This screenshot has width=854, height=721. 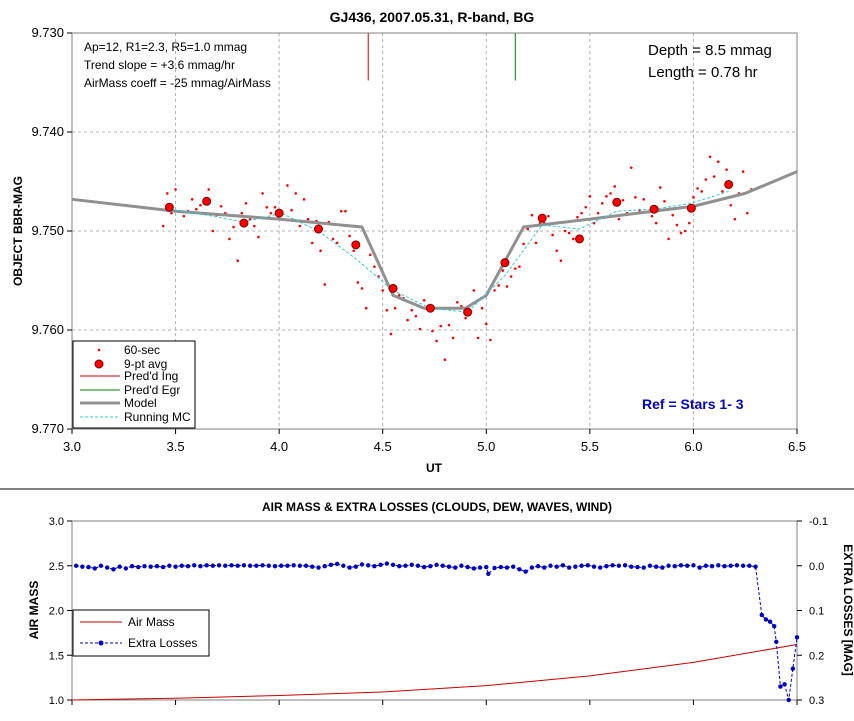 What do you see at coordinates (797, 446) in the screenshot?
I see `top-x-tick-label: 6.5` at bounding box center [797, 446].